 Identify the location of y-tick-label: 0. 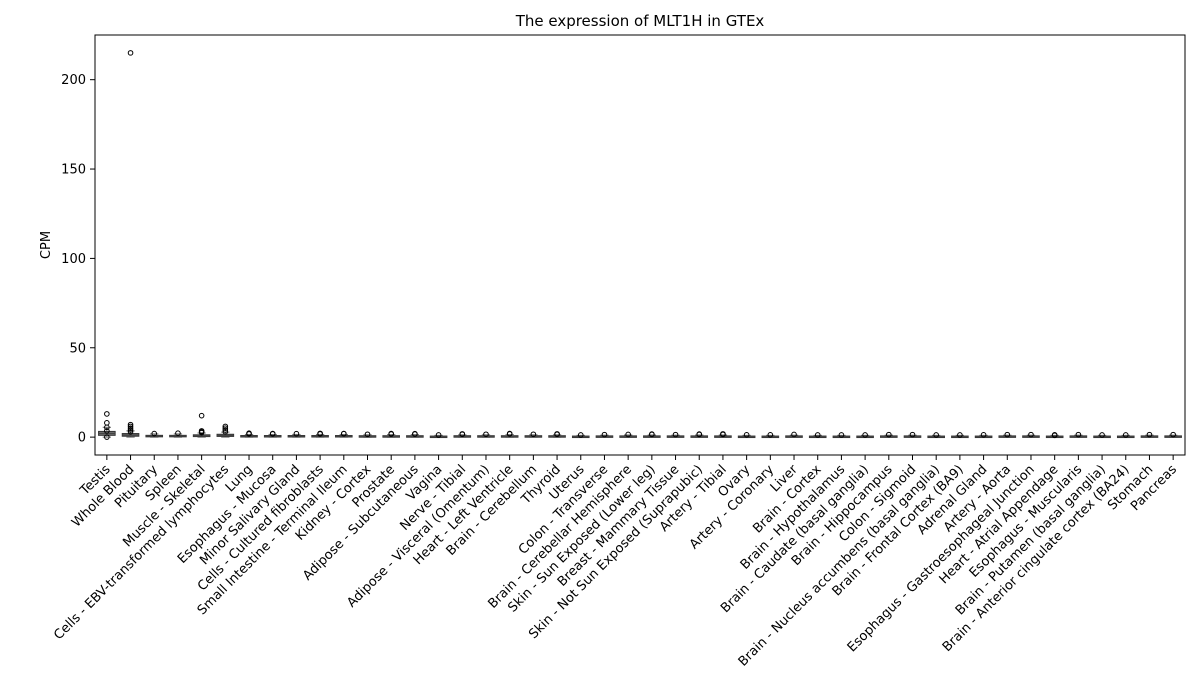
(82, 438).